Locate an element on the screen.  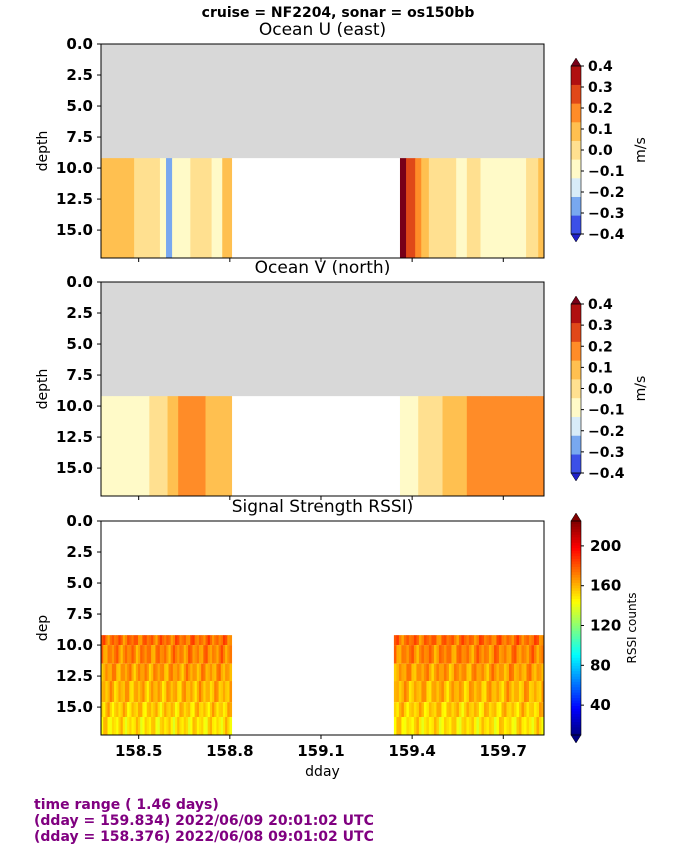
y-tick-label: 15.0 is located at coordinates (74, 707).